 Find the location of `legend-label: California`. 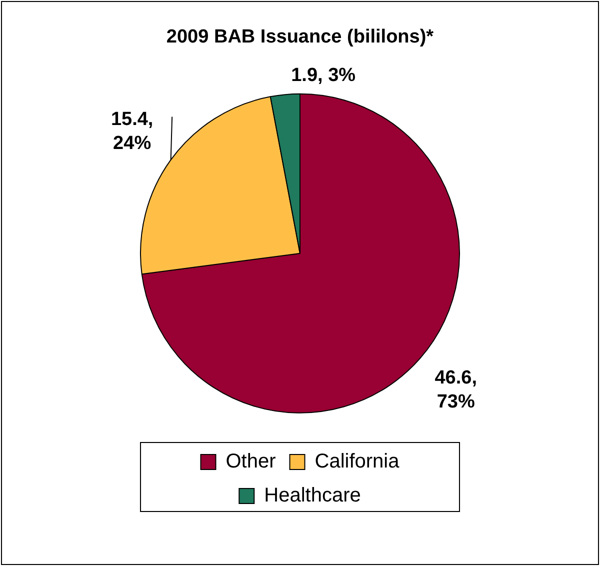

legend-label: California is located at coordinates (357, 461).